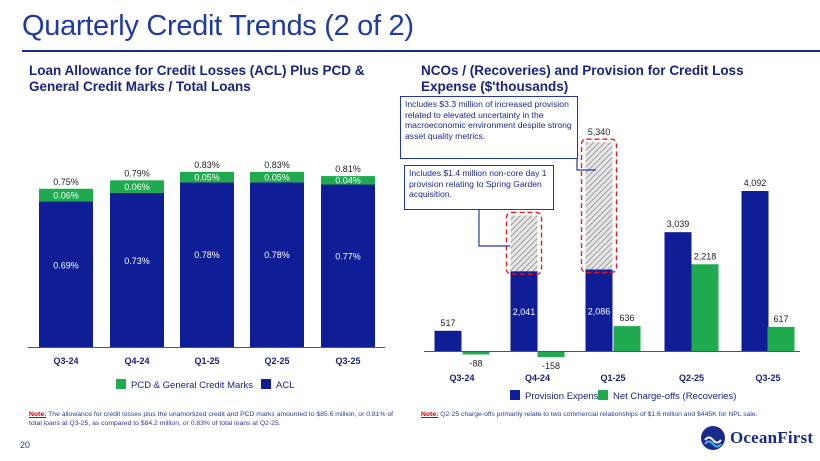 Image resolution: width=820 pixels, height=461 pixels. Describe the element at coordinates (430, 414) in the screenshot. I see `nco-note-label: Note:` at that location.